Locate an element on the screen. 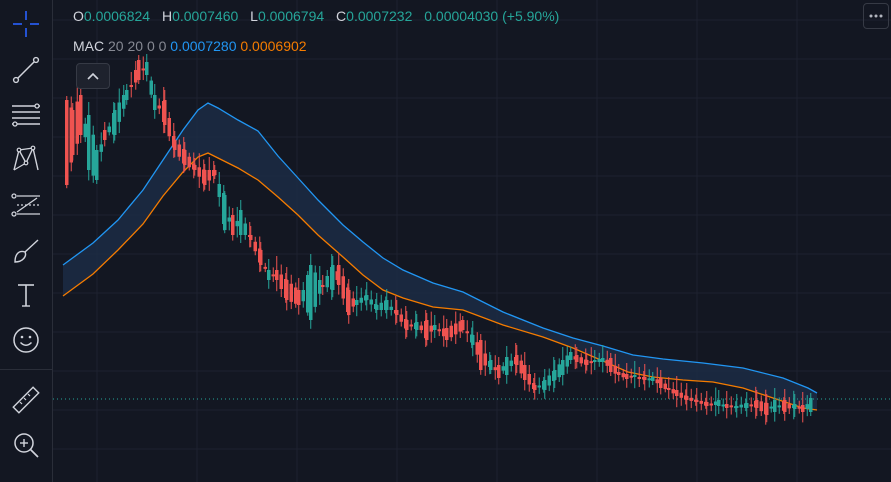 The width and height of the screenshot is (891, 482). brush-tool is located at coordinates (26, 251).